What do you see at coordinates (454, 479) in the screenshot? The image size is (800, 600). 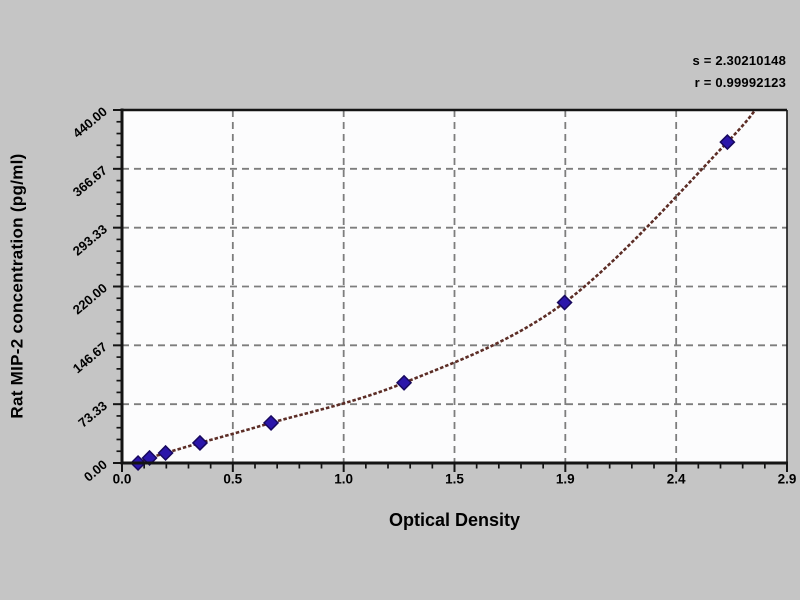 I see `svg-text: 1.5` at bounding box center [454, 479].